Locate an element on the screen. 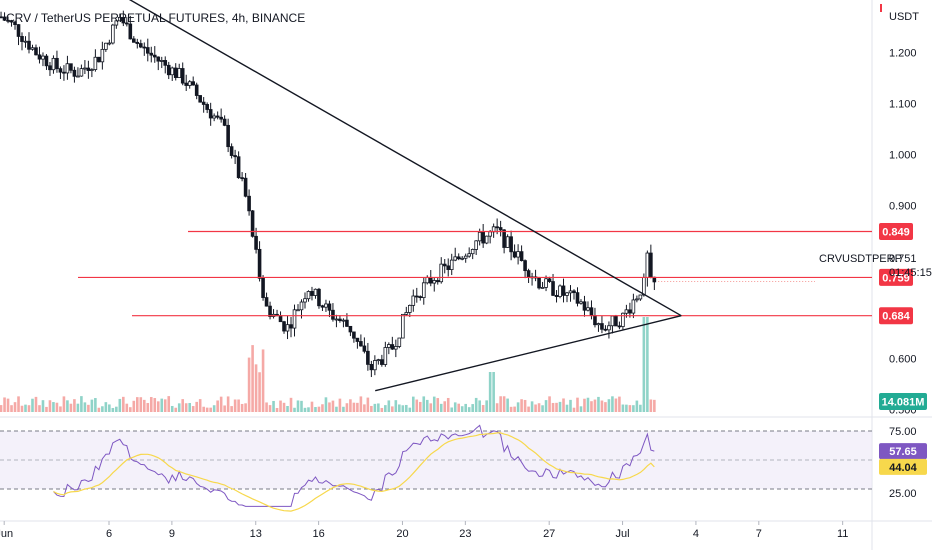 The image size is (932, 550). time-tick-label: 27 is located at coordinates (549, 534).